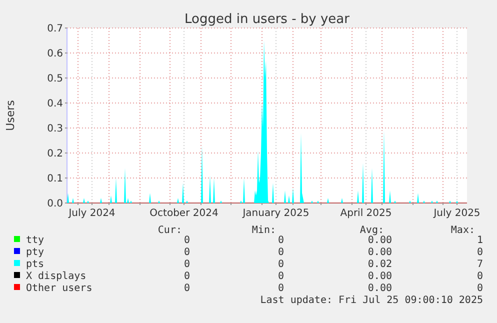 The width and height of the screenshot is (497, 323). What do you see at coordinates (380, 264) in the screenshot?
I see `text: 0.02` at bounding box center [380, 264].